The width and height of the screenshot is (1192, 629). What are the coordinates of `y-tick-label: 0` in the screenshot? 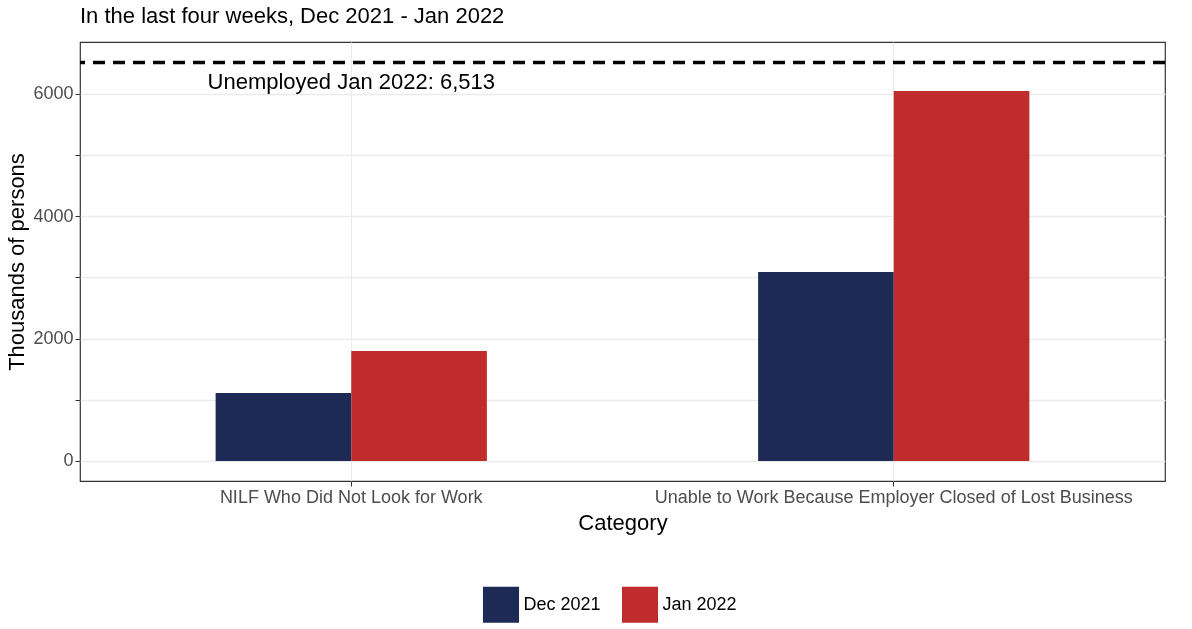 It's located at (68, 460).